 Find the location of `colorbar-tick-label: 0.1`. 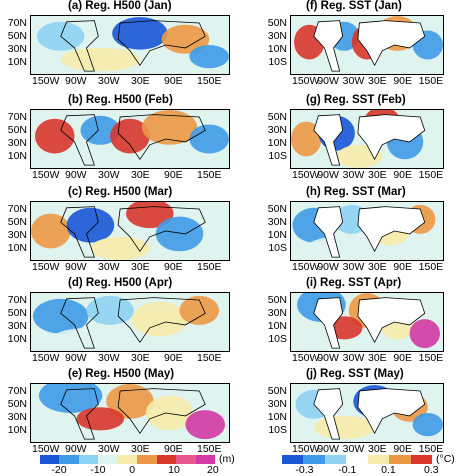

colorbar-tick-label: 0.1 is located at coordinates (388, 470).